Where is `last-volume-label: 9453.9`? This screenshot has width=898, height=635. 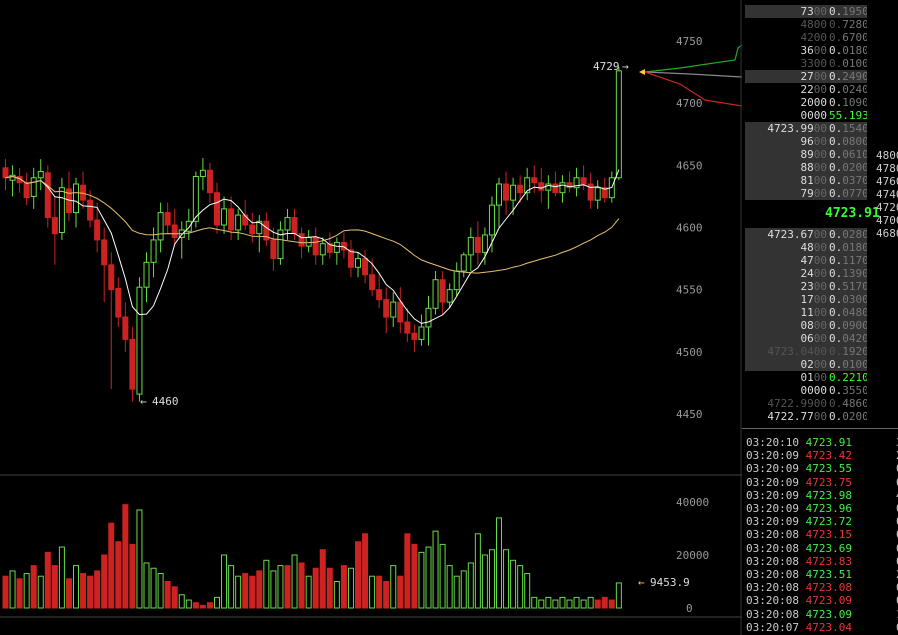
last-volume-label: 9453.9 is located at coordinates (670, 582).